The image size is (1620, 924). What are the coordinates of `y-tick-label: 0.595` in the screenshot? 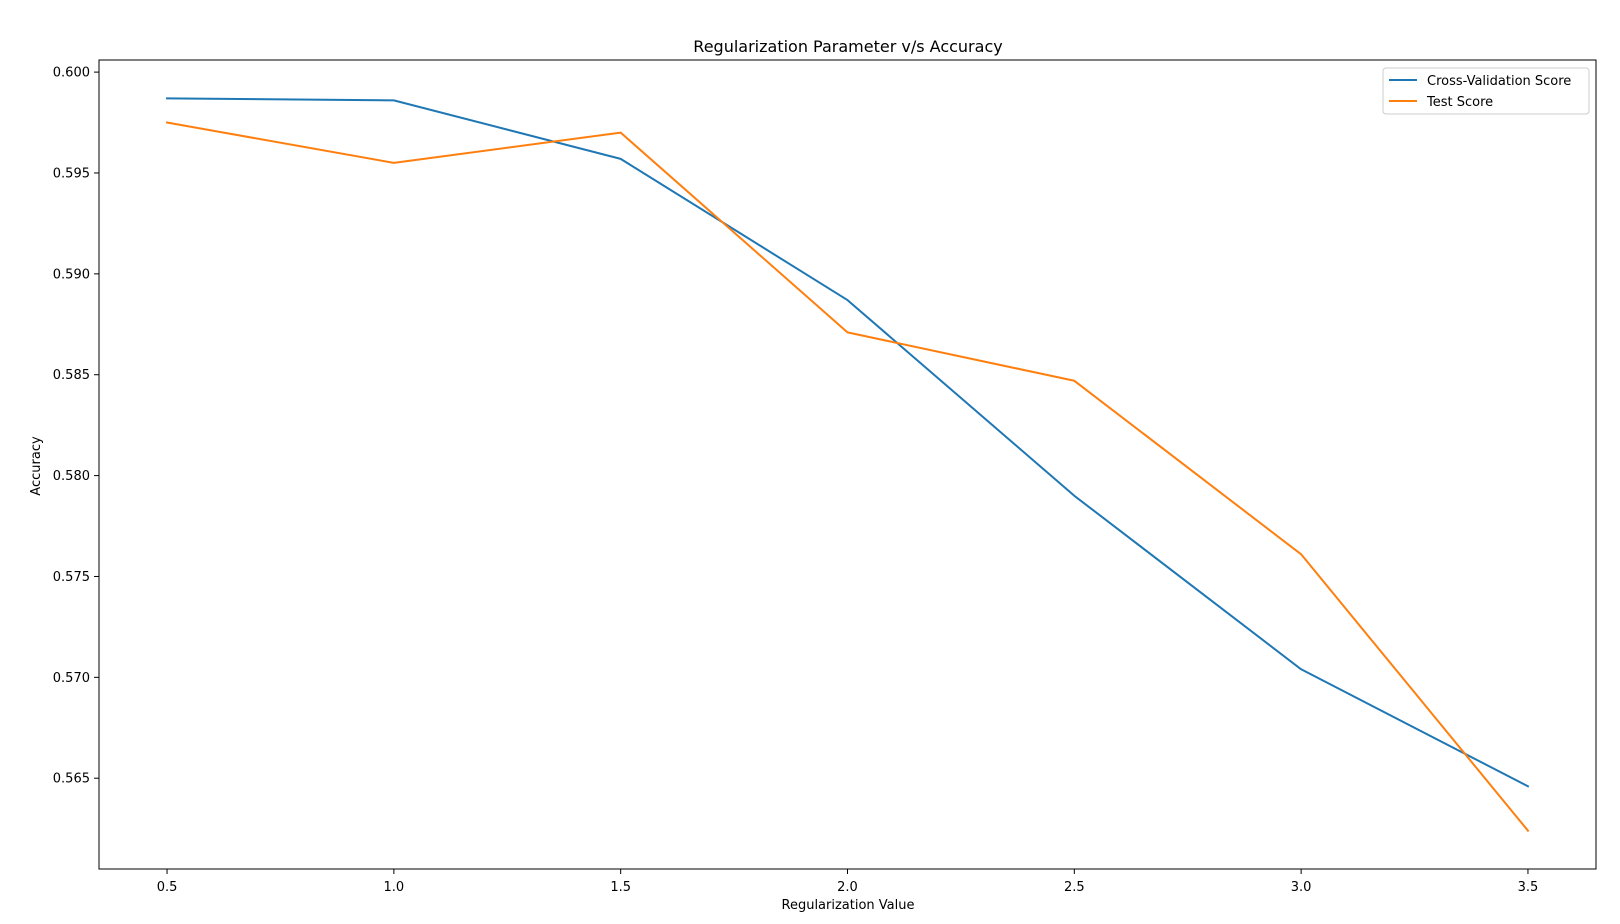 It's located at (71, 173).